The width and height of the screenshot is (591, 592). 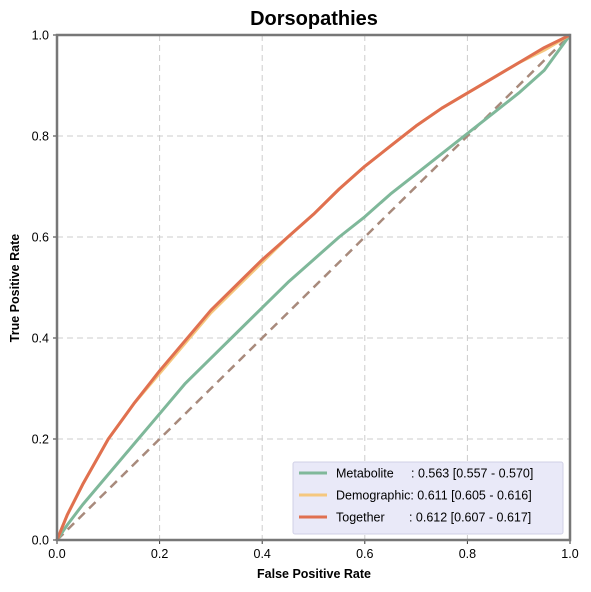 I want to click on x-tick-label: 1.0, so click(x=569, y=554).